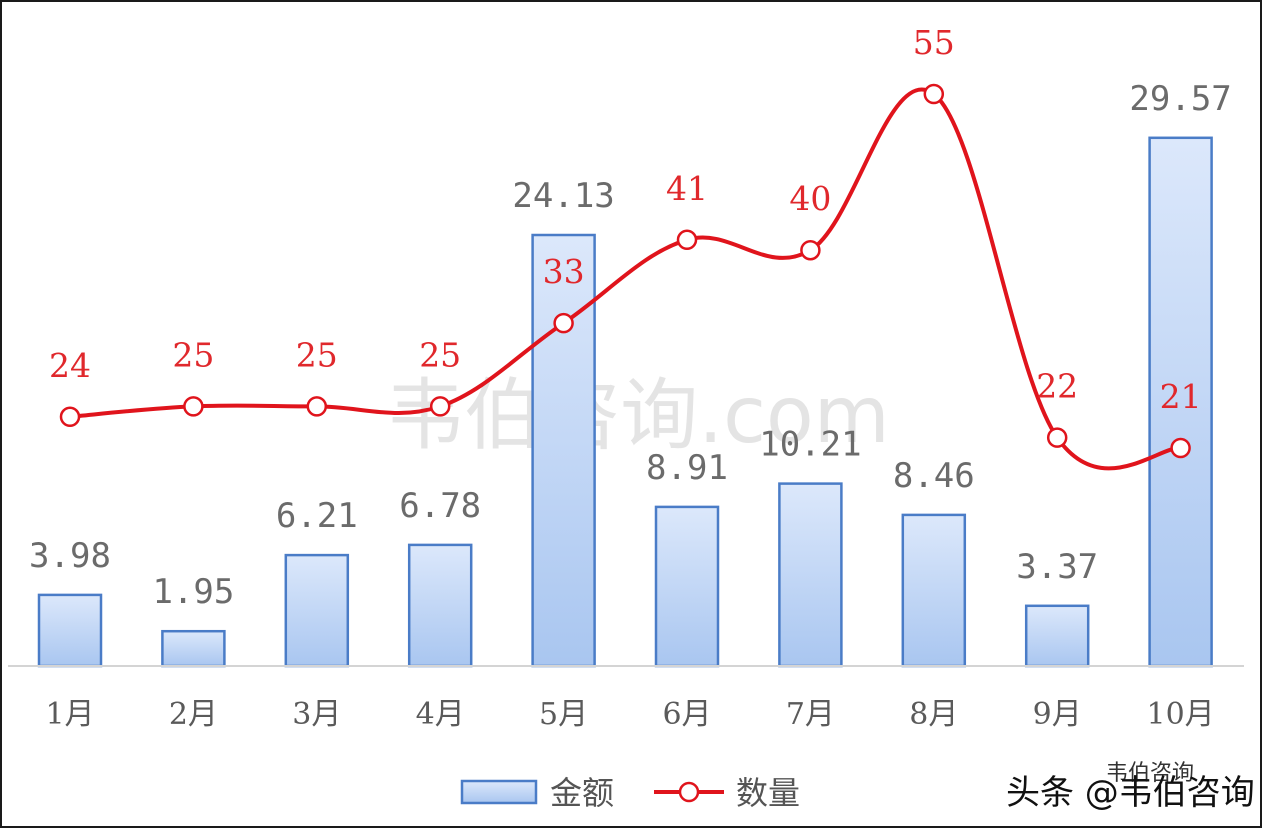  What do you see at coordinates (316, 714) in the screenshot?
I see `x-tick-label-3: 3月` at bounding box center [316, 714].